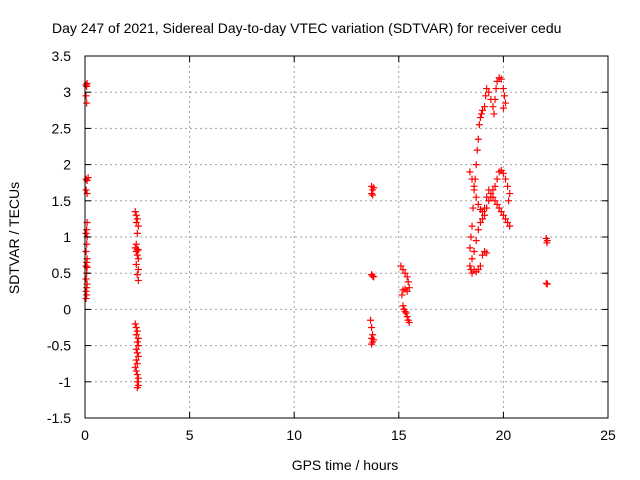  Describe the element at coordinates (67, 309) in the screenshot. I see `y-tick-label: 0` at that location.